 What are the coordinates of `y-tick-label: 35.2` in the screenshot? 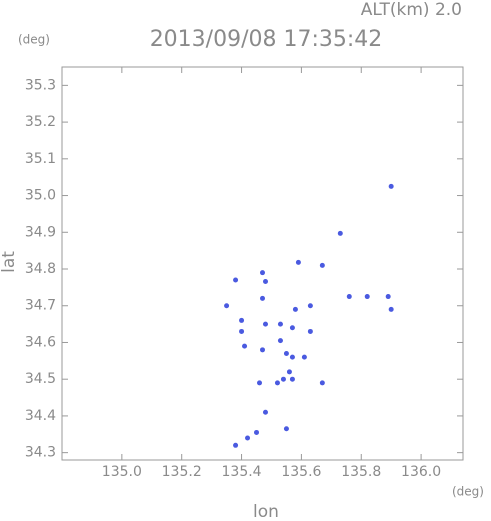 It's located at (40, 122).